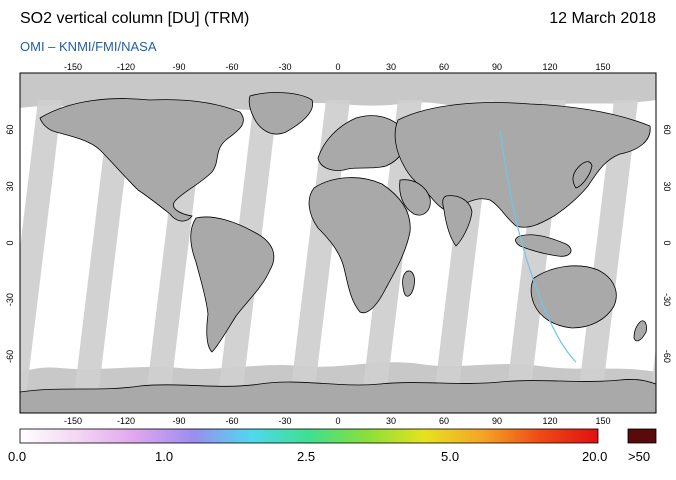 The image size is (676, 480). Describe the element at coordinates (642, 436) in the screenshot. I see `colorbar-overflow-swatch` at that location.